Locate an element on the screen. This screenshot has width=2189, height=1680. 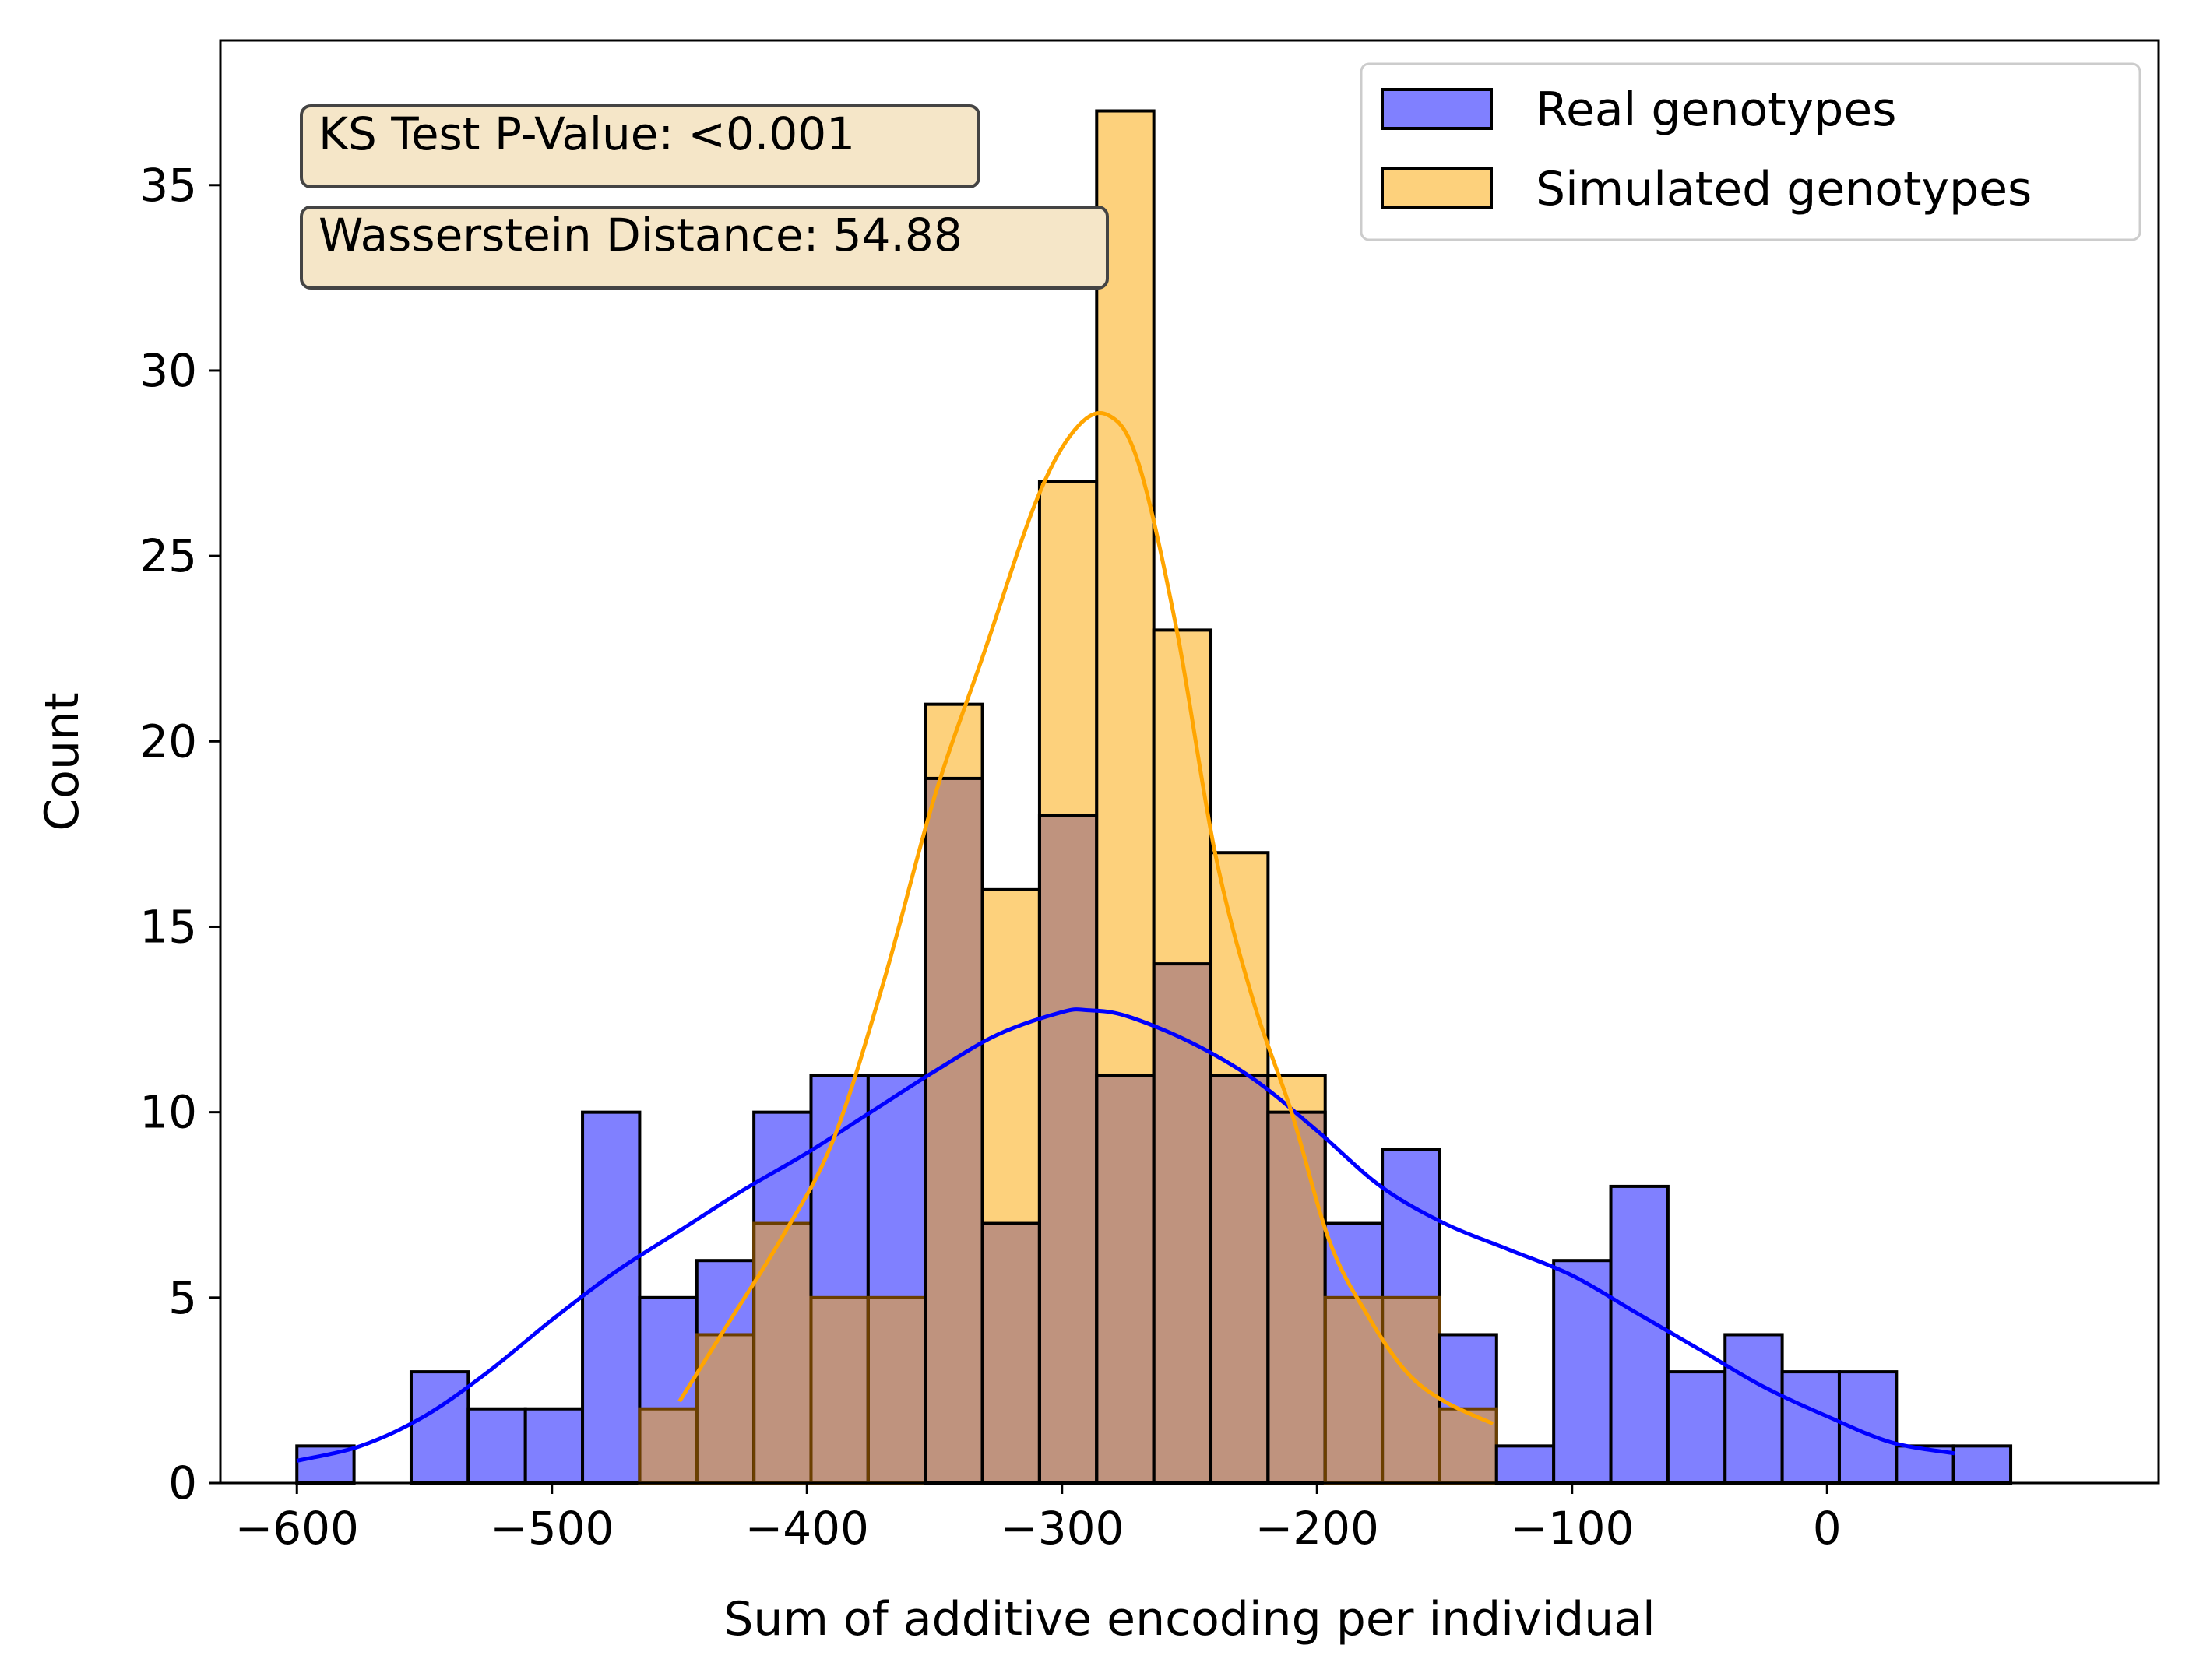
y-tick-label: 5 is located at coordinates (182, 1297).